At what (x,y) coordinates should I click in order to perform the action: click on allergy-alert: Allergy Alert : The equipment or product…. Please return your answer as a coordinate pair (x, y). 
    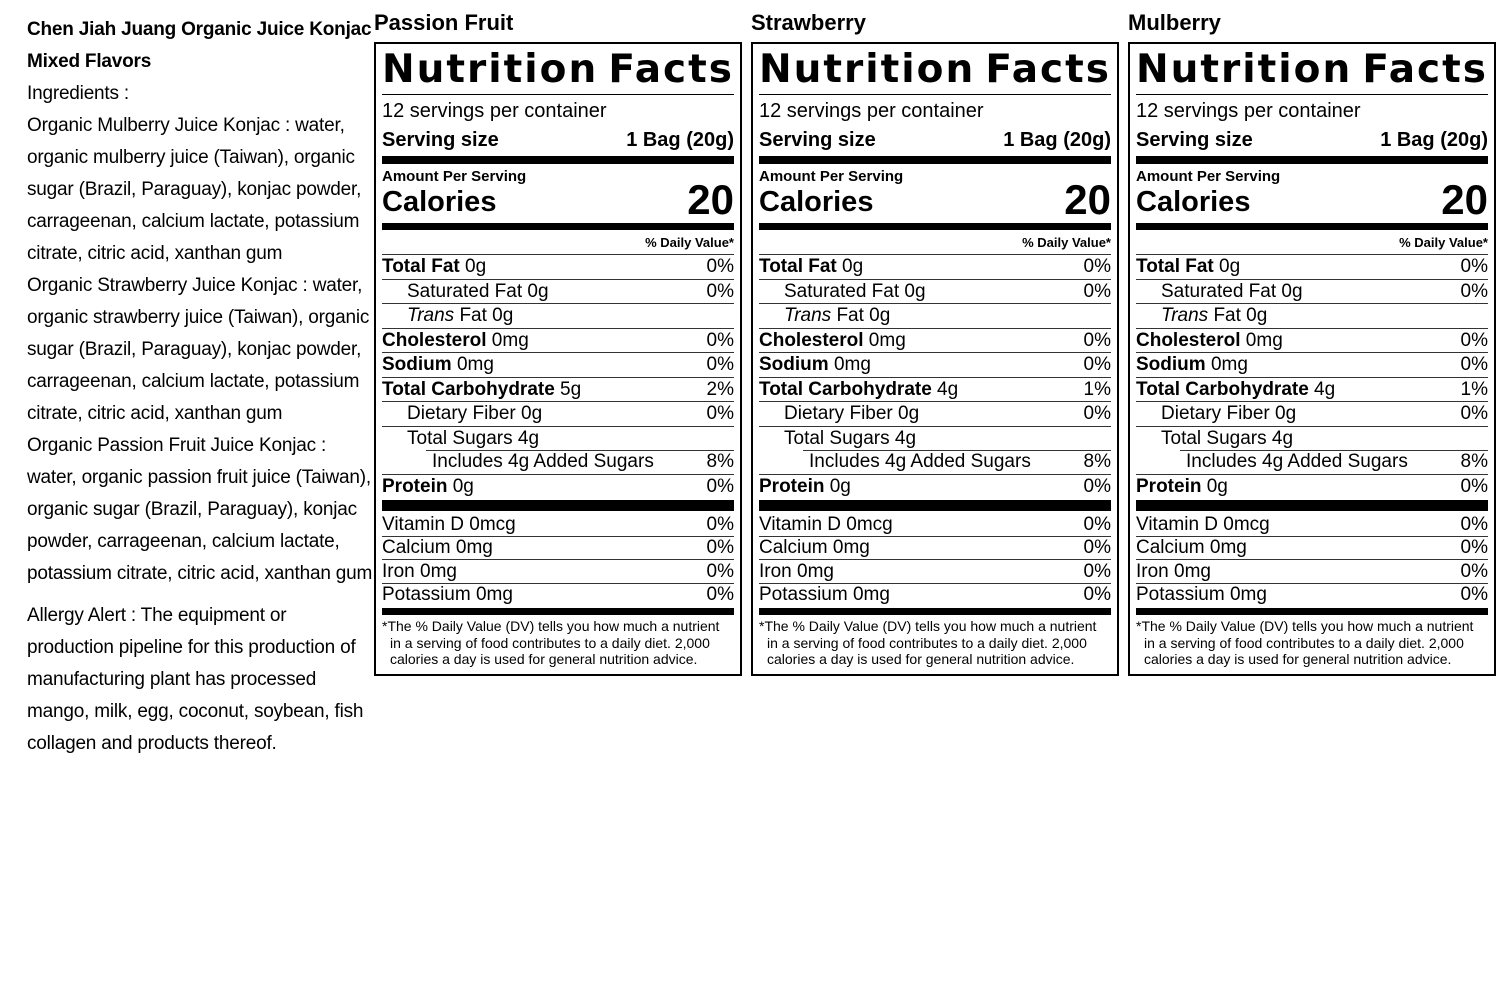
    Looking at the image, I should click on (195, 679).